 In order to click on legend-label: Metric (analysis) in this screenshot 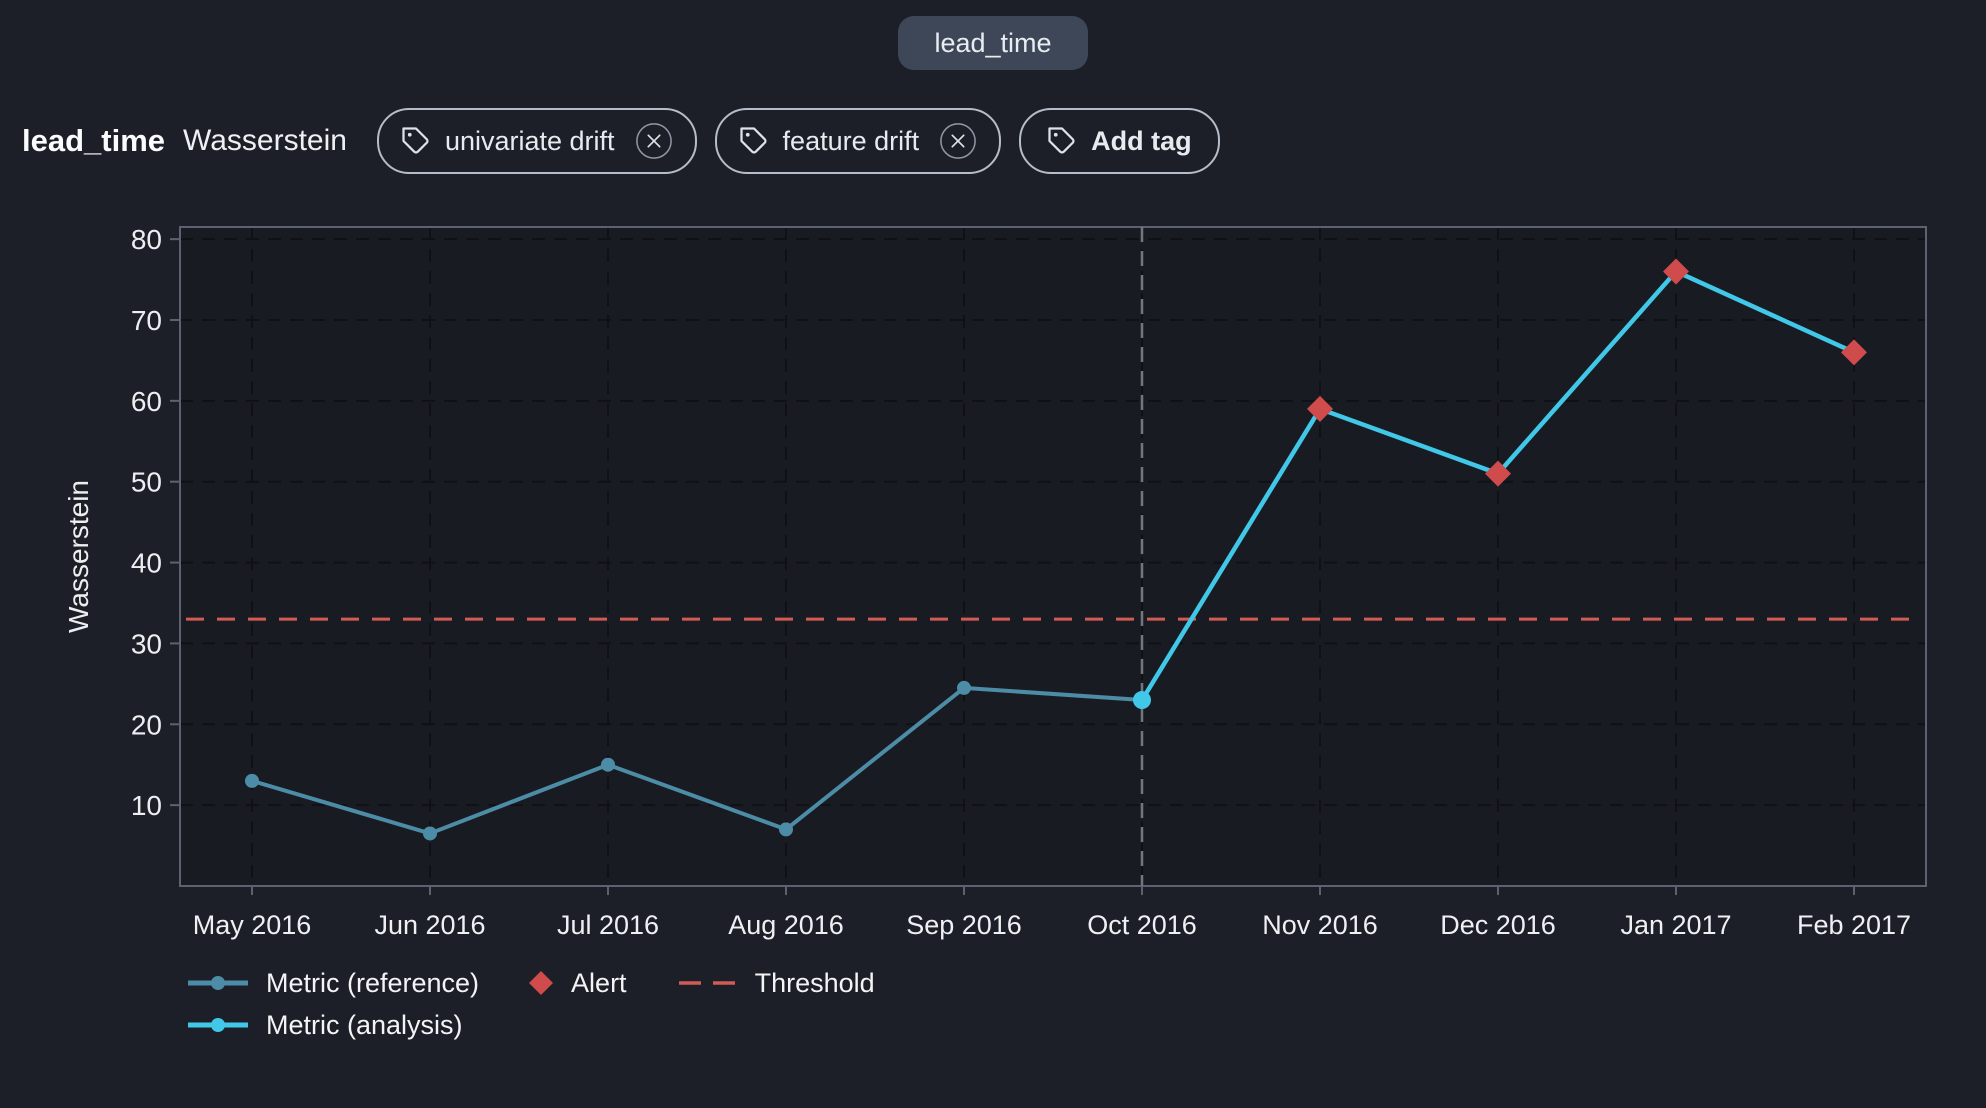, I will do `click(364, 1024)`.